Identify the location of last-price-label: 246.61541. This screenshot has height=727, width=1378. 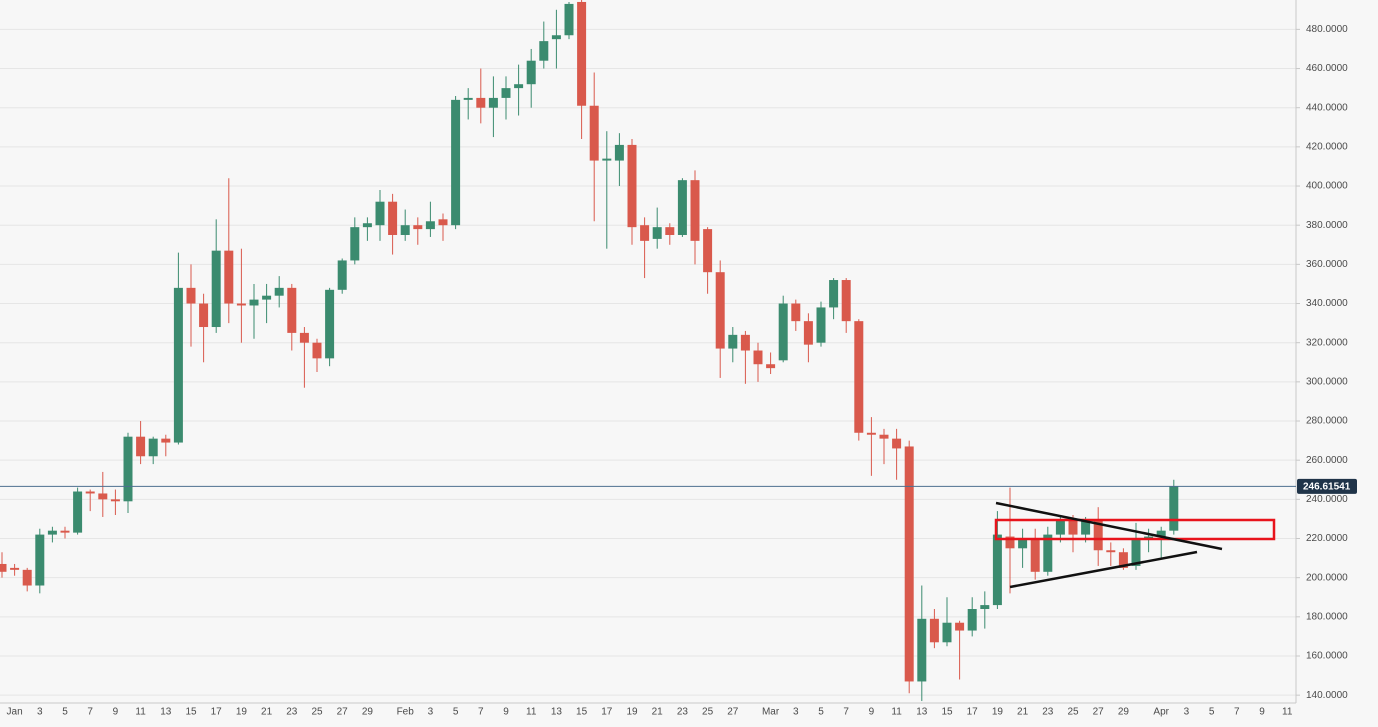
(1327, 487).